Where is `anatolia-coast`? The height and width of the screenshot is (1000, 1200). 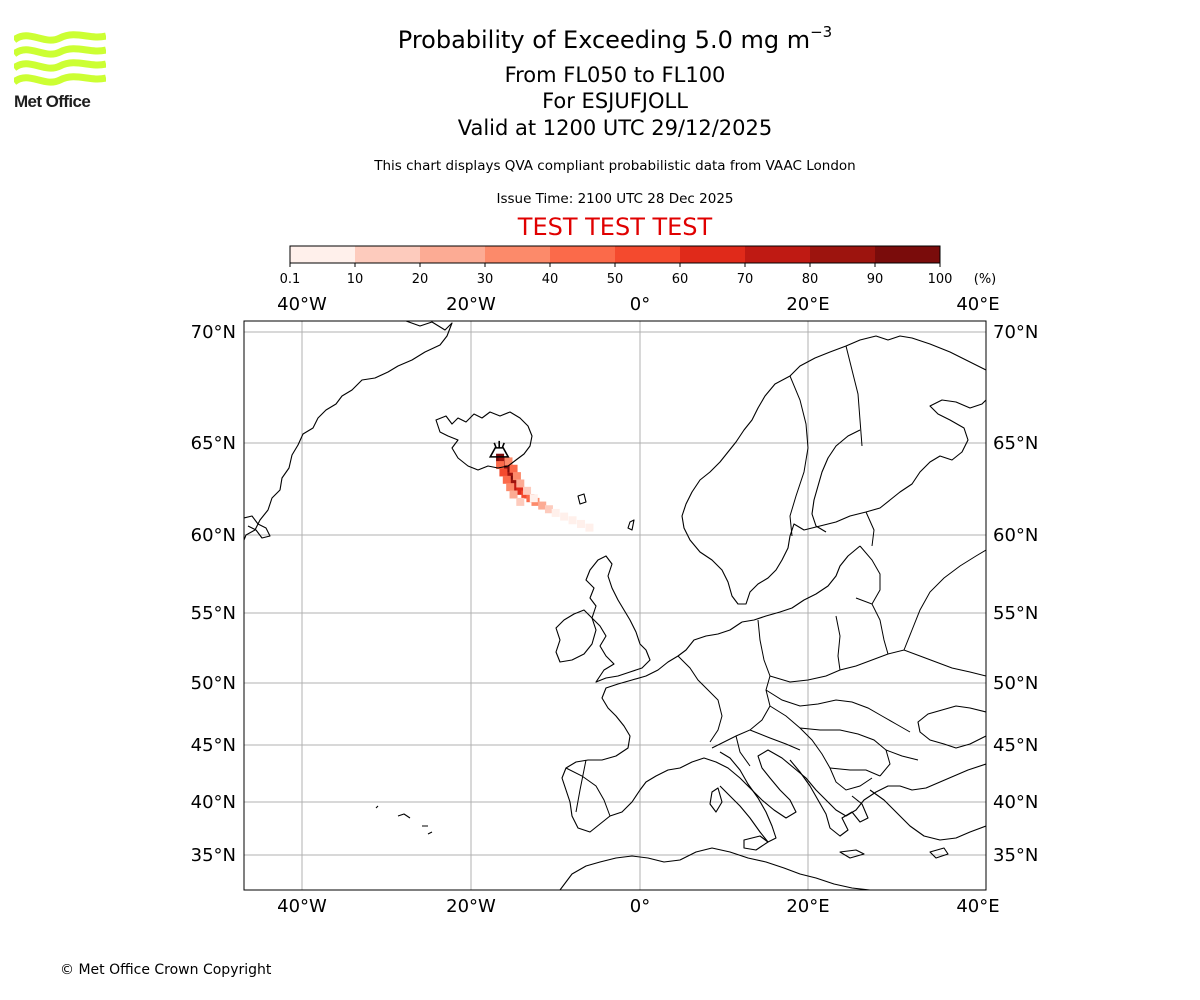
anatolia-coast is located at coordinates (927, 815).